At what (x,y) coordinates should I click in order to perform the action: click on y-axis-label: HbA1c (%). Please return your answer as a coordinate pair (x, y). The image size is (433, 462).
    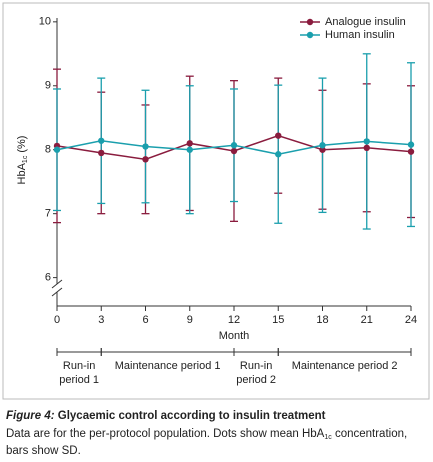
    Looking at the image, I should click on (22, 160).